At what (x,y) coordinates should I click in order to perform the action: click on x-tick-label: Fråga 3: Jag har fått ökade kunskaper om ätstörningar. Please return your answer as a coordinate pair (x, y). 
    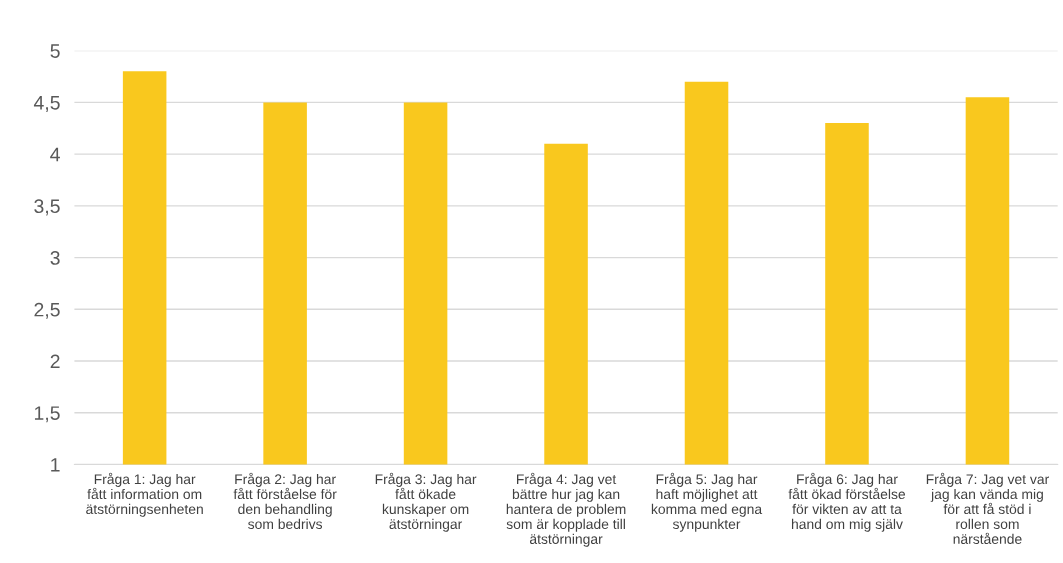
    Looking at the image, I should click on (426, 502).